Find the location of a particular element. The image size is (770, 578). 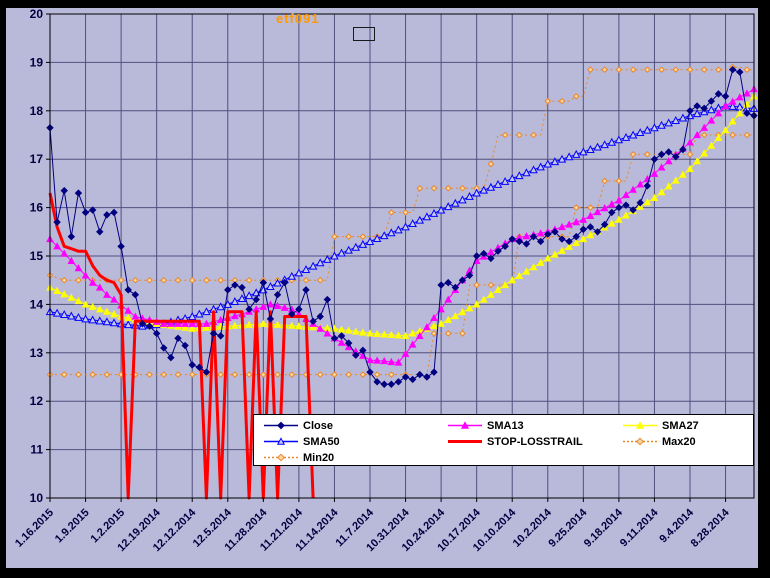

min20-swatch-icon is located at coordinates (281, 457).